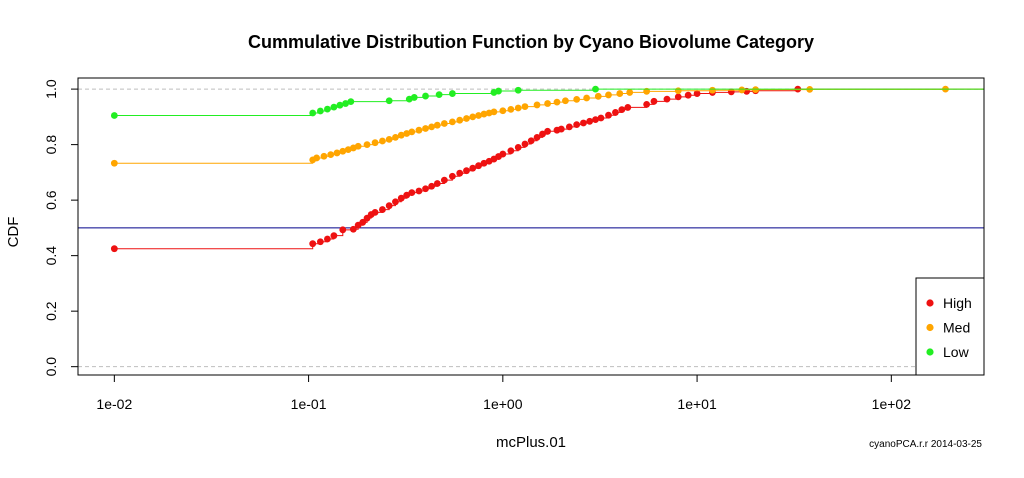 Image resolution: width=1024 pixels, height=478 pixels. I want to click on legend-label-low: Low, so click(956, 352).